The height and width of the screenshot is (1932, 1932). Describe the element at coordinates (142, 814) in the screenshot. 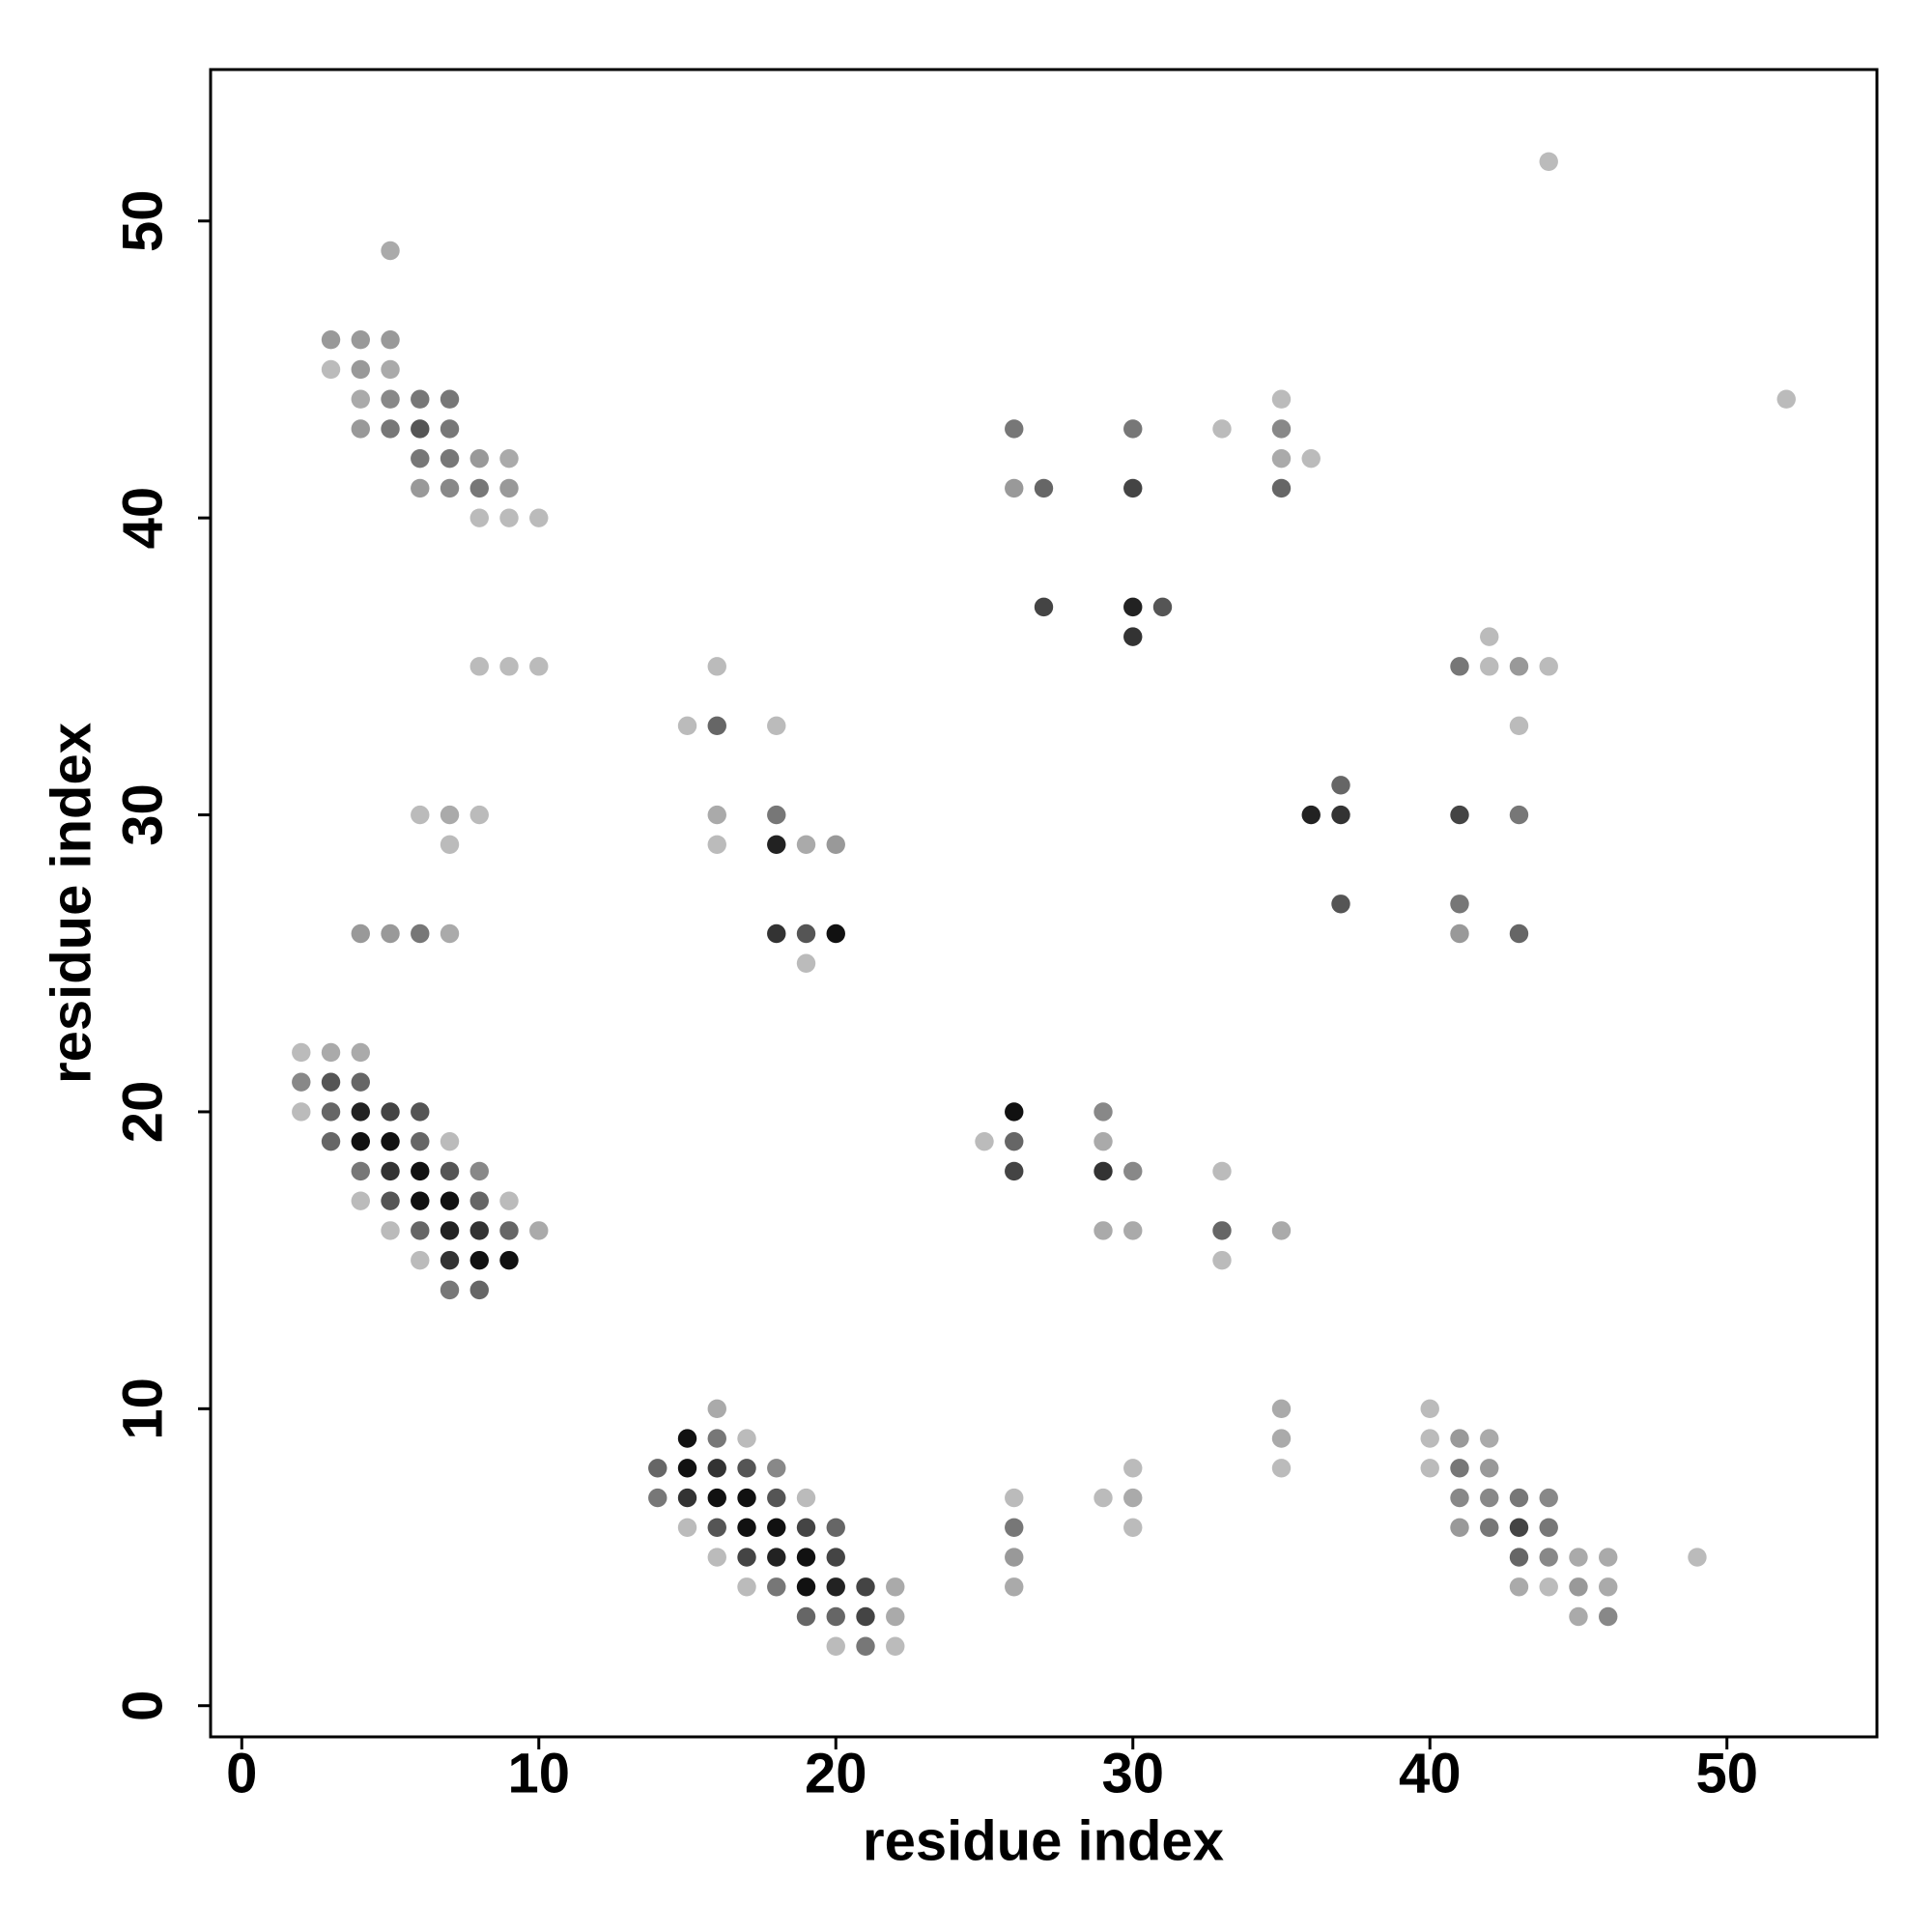

I see `y-tick-label: 30` at that location.